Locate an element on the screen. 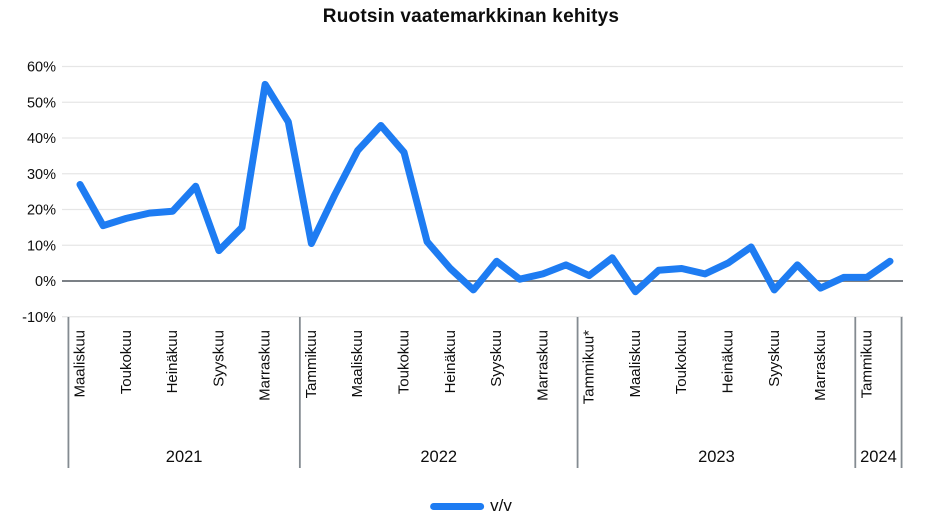 The image size is (942, 530). y-axis-tick-label: 10% is located at coordinates (41, 246).